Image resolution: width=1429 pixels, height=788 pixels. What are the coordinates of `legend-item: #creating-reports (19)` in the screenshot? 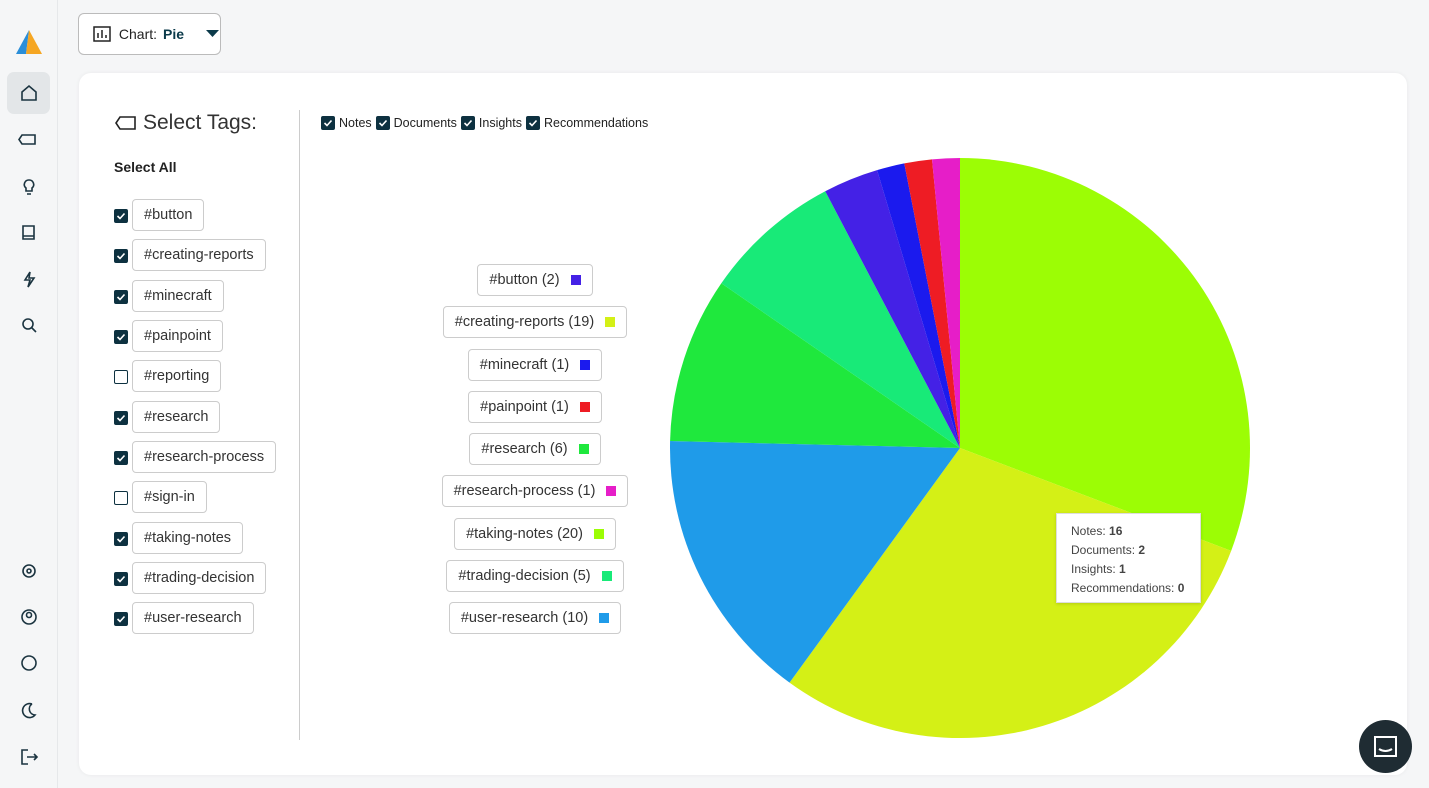 It's located at (535, 322).